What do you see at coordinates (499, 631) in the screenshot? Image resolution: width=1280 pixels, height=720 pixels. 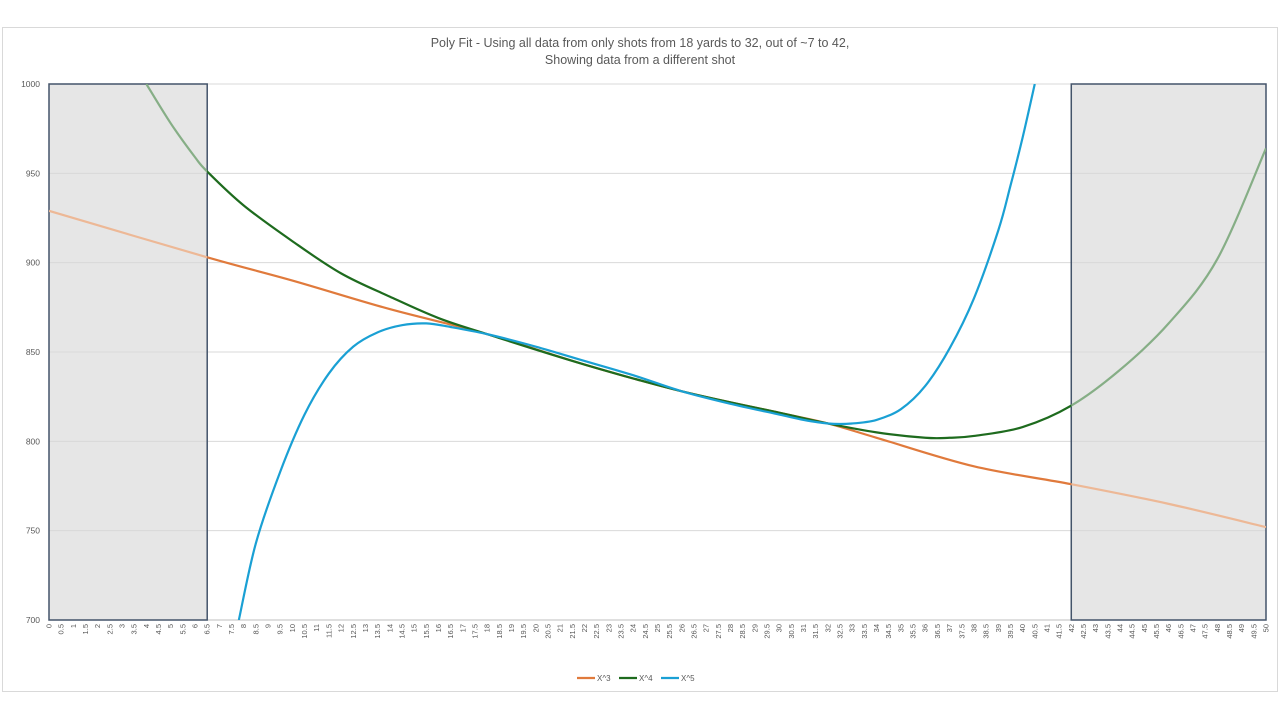 I see `x-tick-label: 18.5` at bounding box center [499, 631].